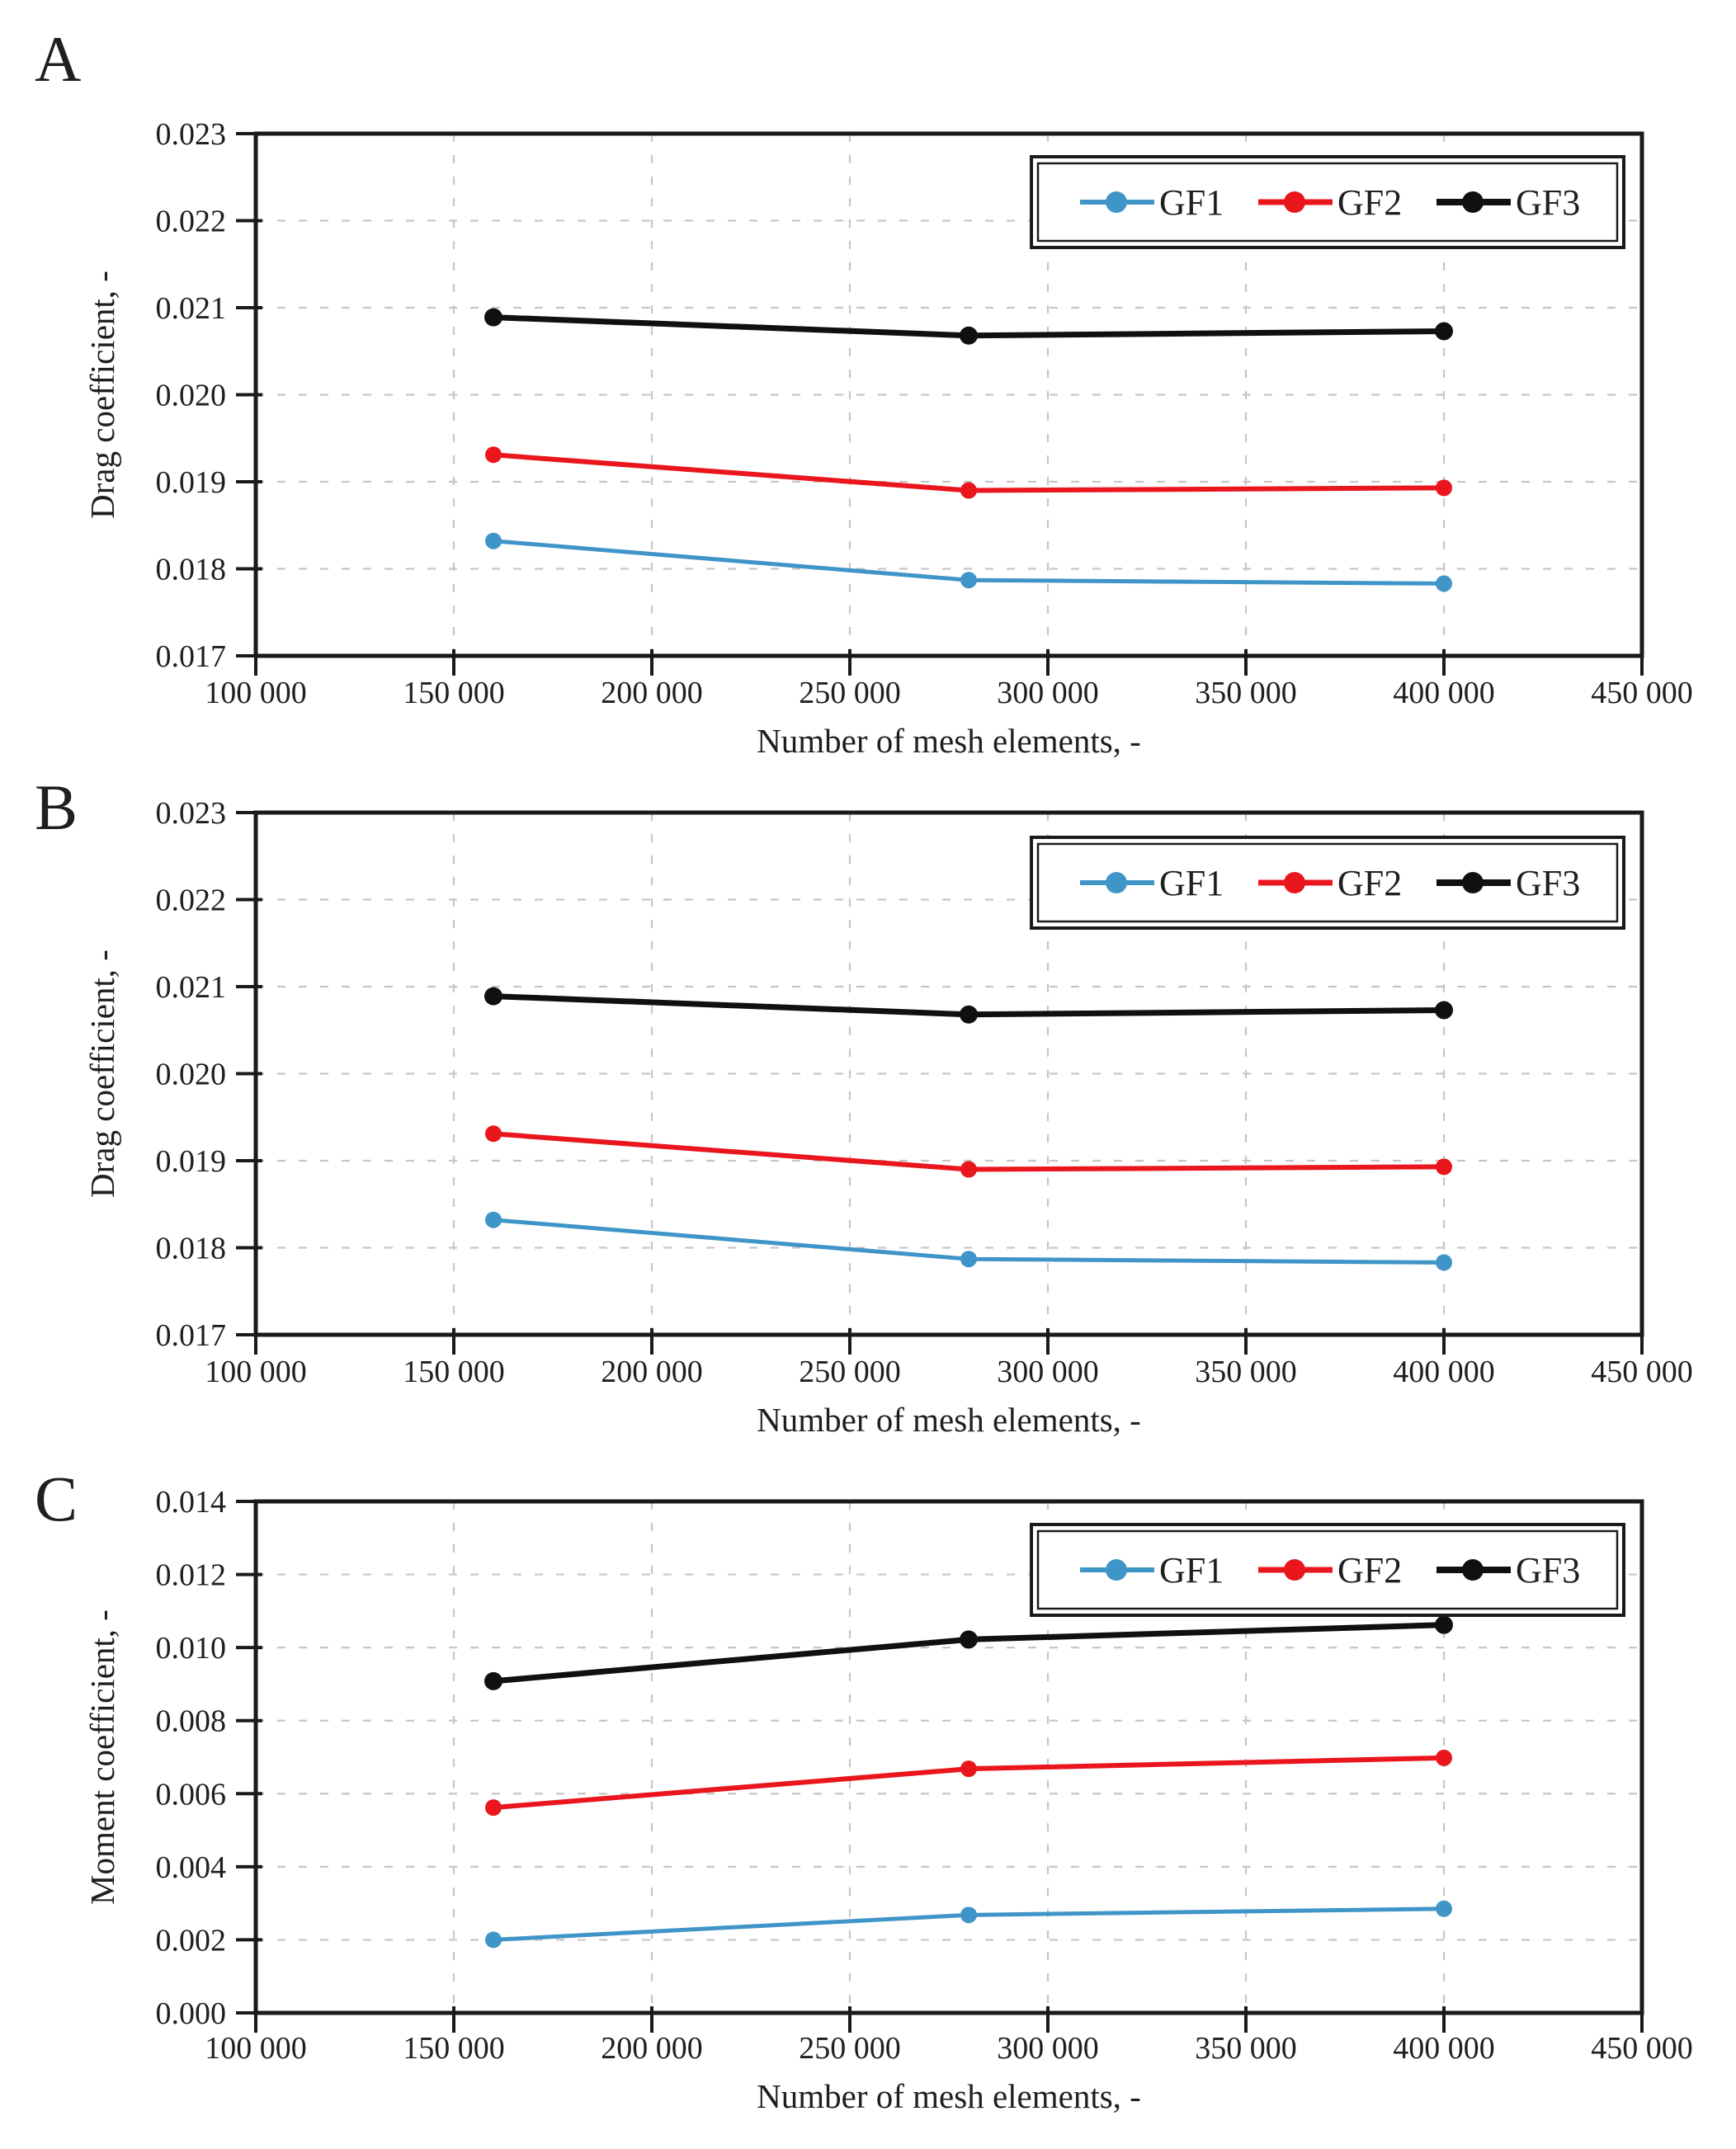  I want to click on y-tick-label: 0.010, so click(191, 1648).